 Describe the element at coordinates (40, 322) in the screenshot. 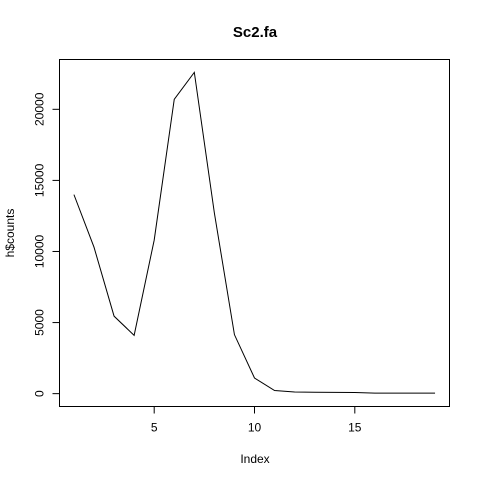

I see `y-tick-label: 5000` at that location.